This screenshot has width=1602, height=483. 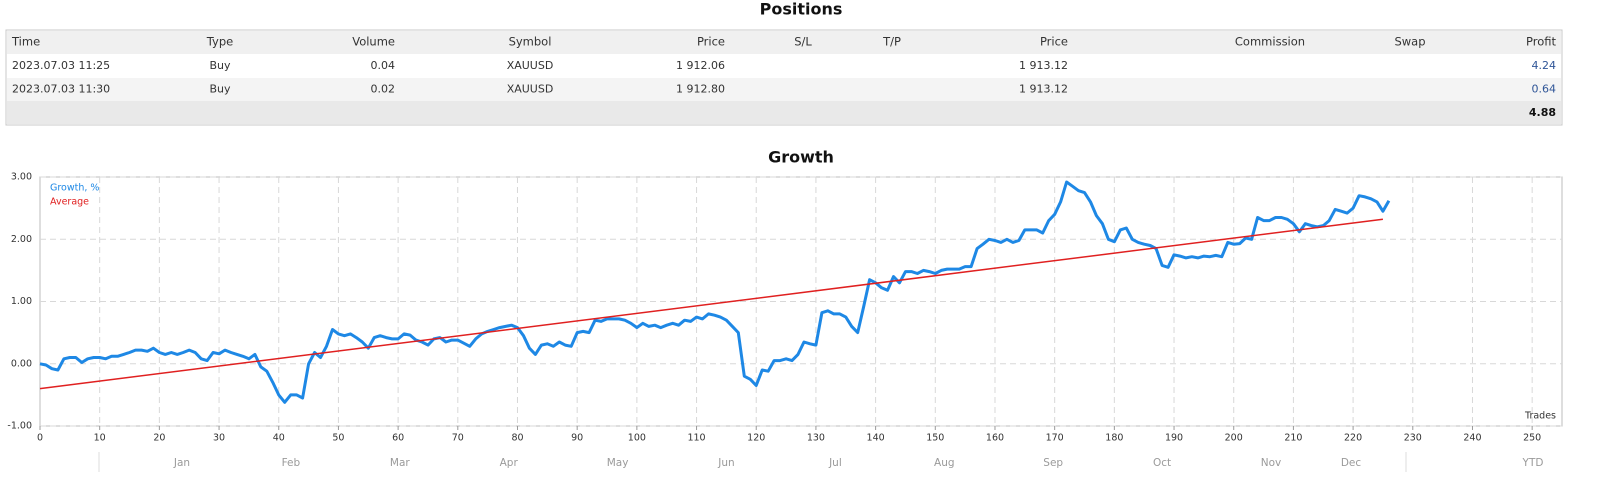 What do you see at coordinates (338, 438) in the screenshot?
I see `x-tick-label: 50` at bounding box center [338, 438].